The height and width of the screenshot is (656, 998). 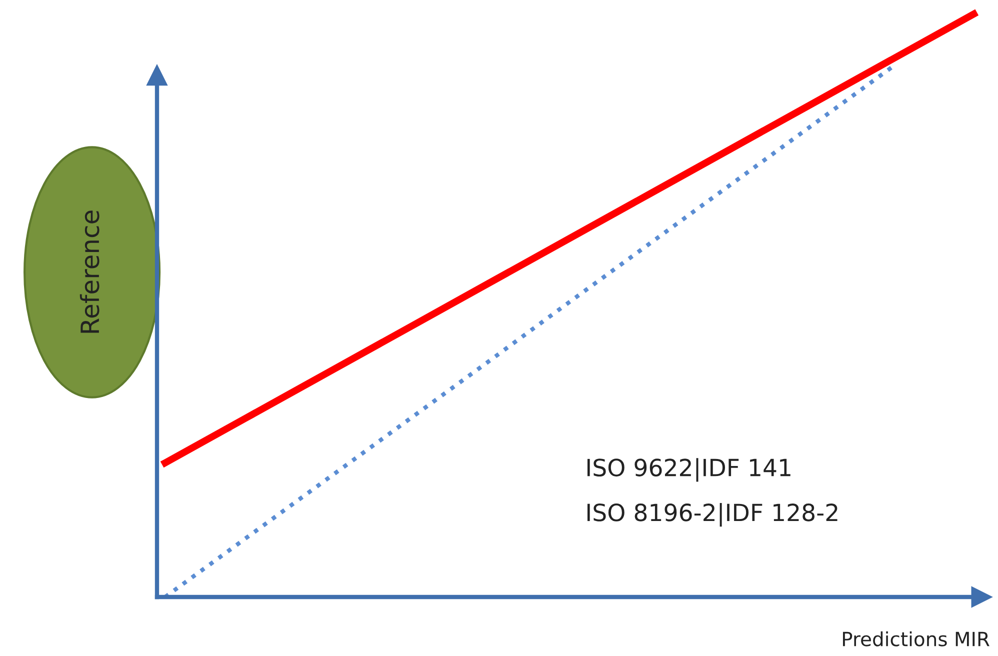 What do you see at coordinates (90, 271) in the screenshot?
I see `y-axis-title: Reference` at bounding box center [90, 271].